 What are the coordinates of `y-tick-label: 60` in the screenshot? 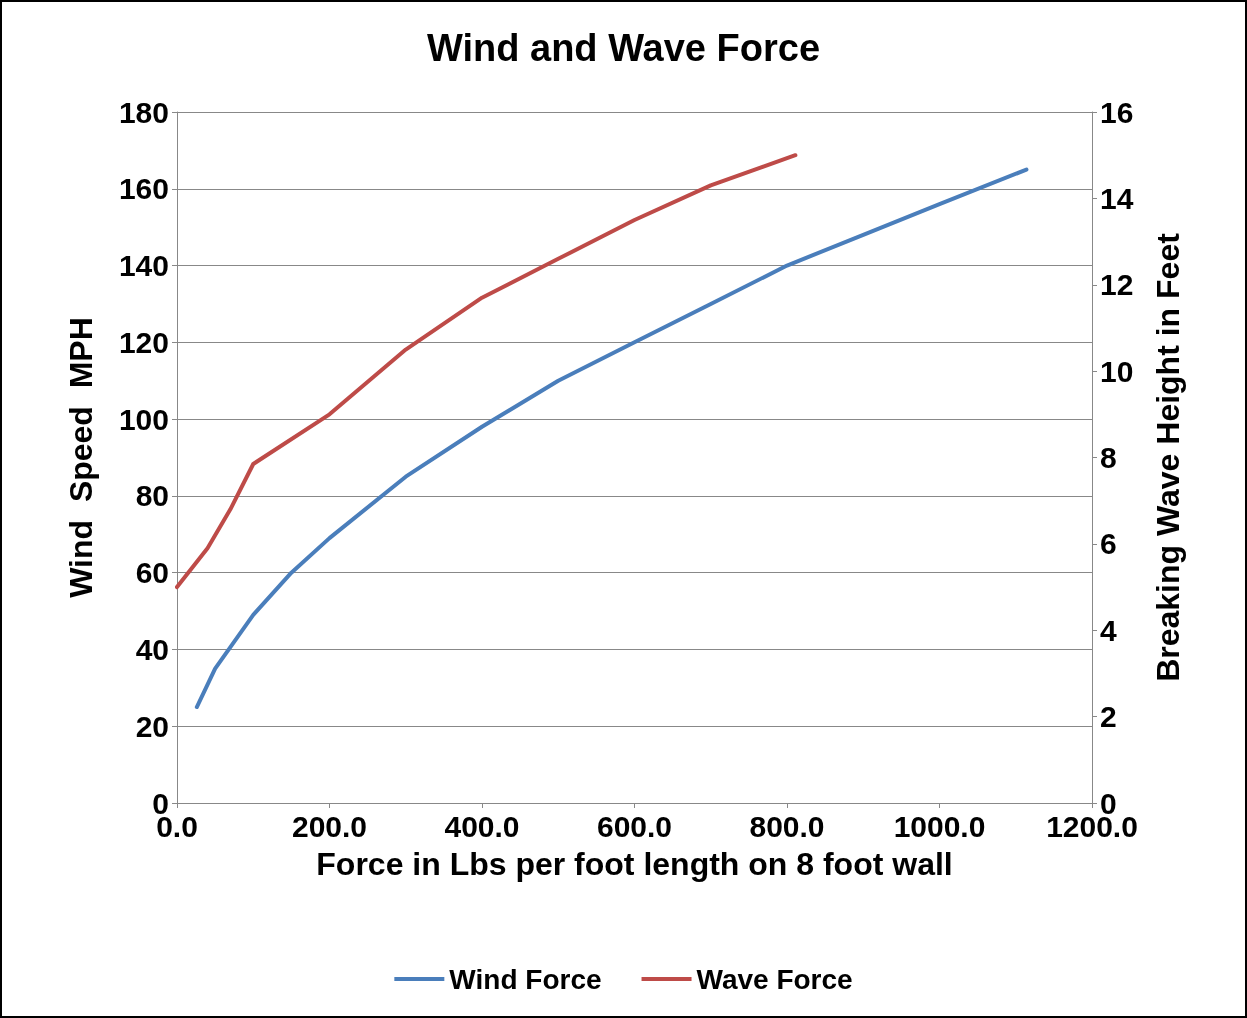 It's located at (152, 573).